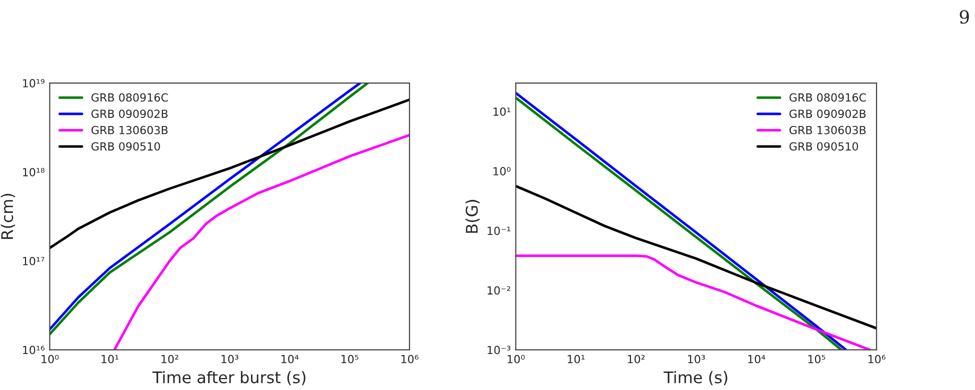 Image resolution: width=975 pixels, height=390 pixels. What do you see at coordinates (33, 172) in the screenshot?
I see `y-tick-label: 10¹⁸` at bounding box center [33, 172].